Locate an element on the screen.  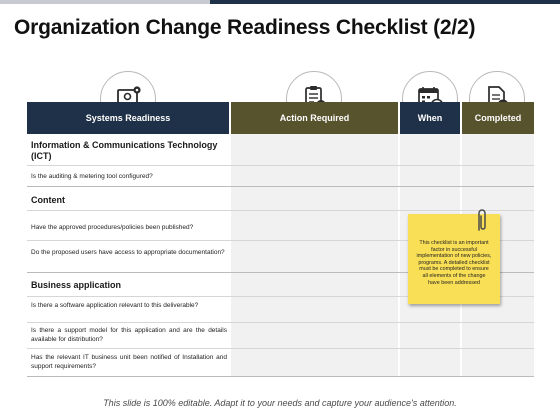
column-header-systems: Systems Readiness is located at coordinates (128, 118).